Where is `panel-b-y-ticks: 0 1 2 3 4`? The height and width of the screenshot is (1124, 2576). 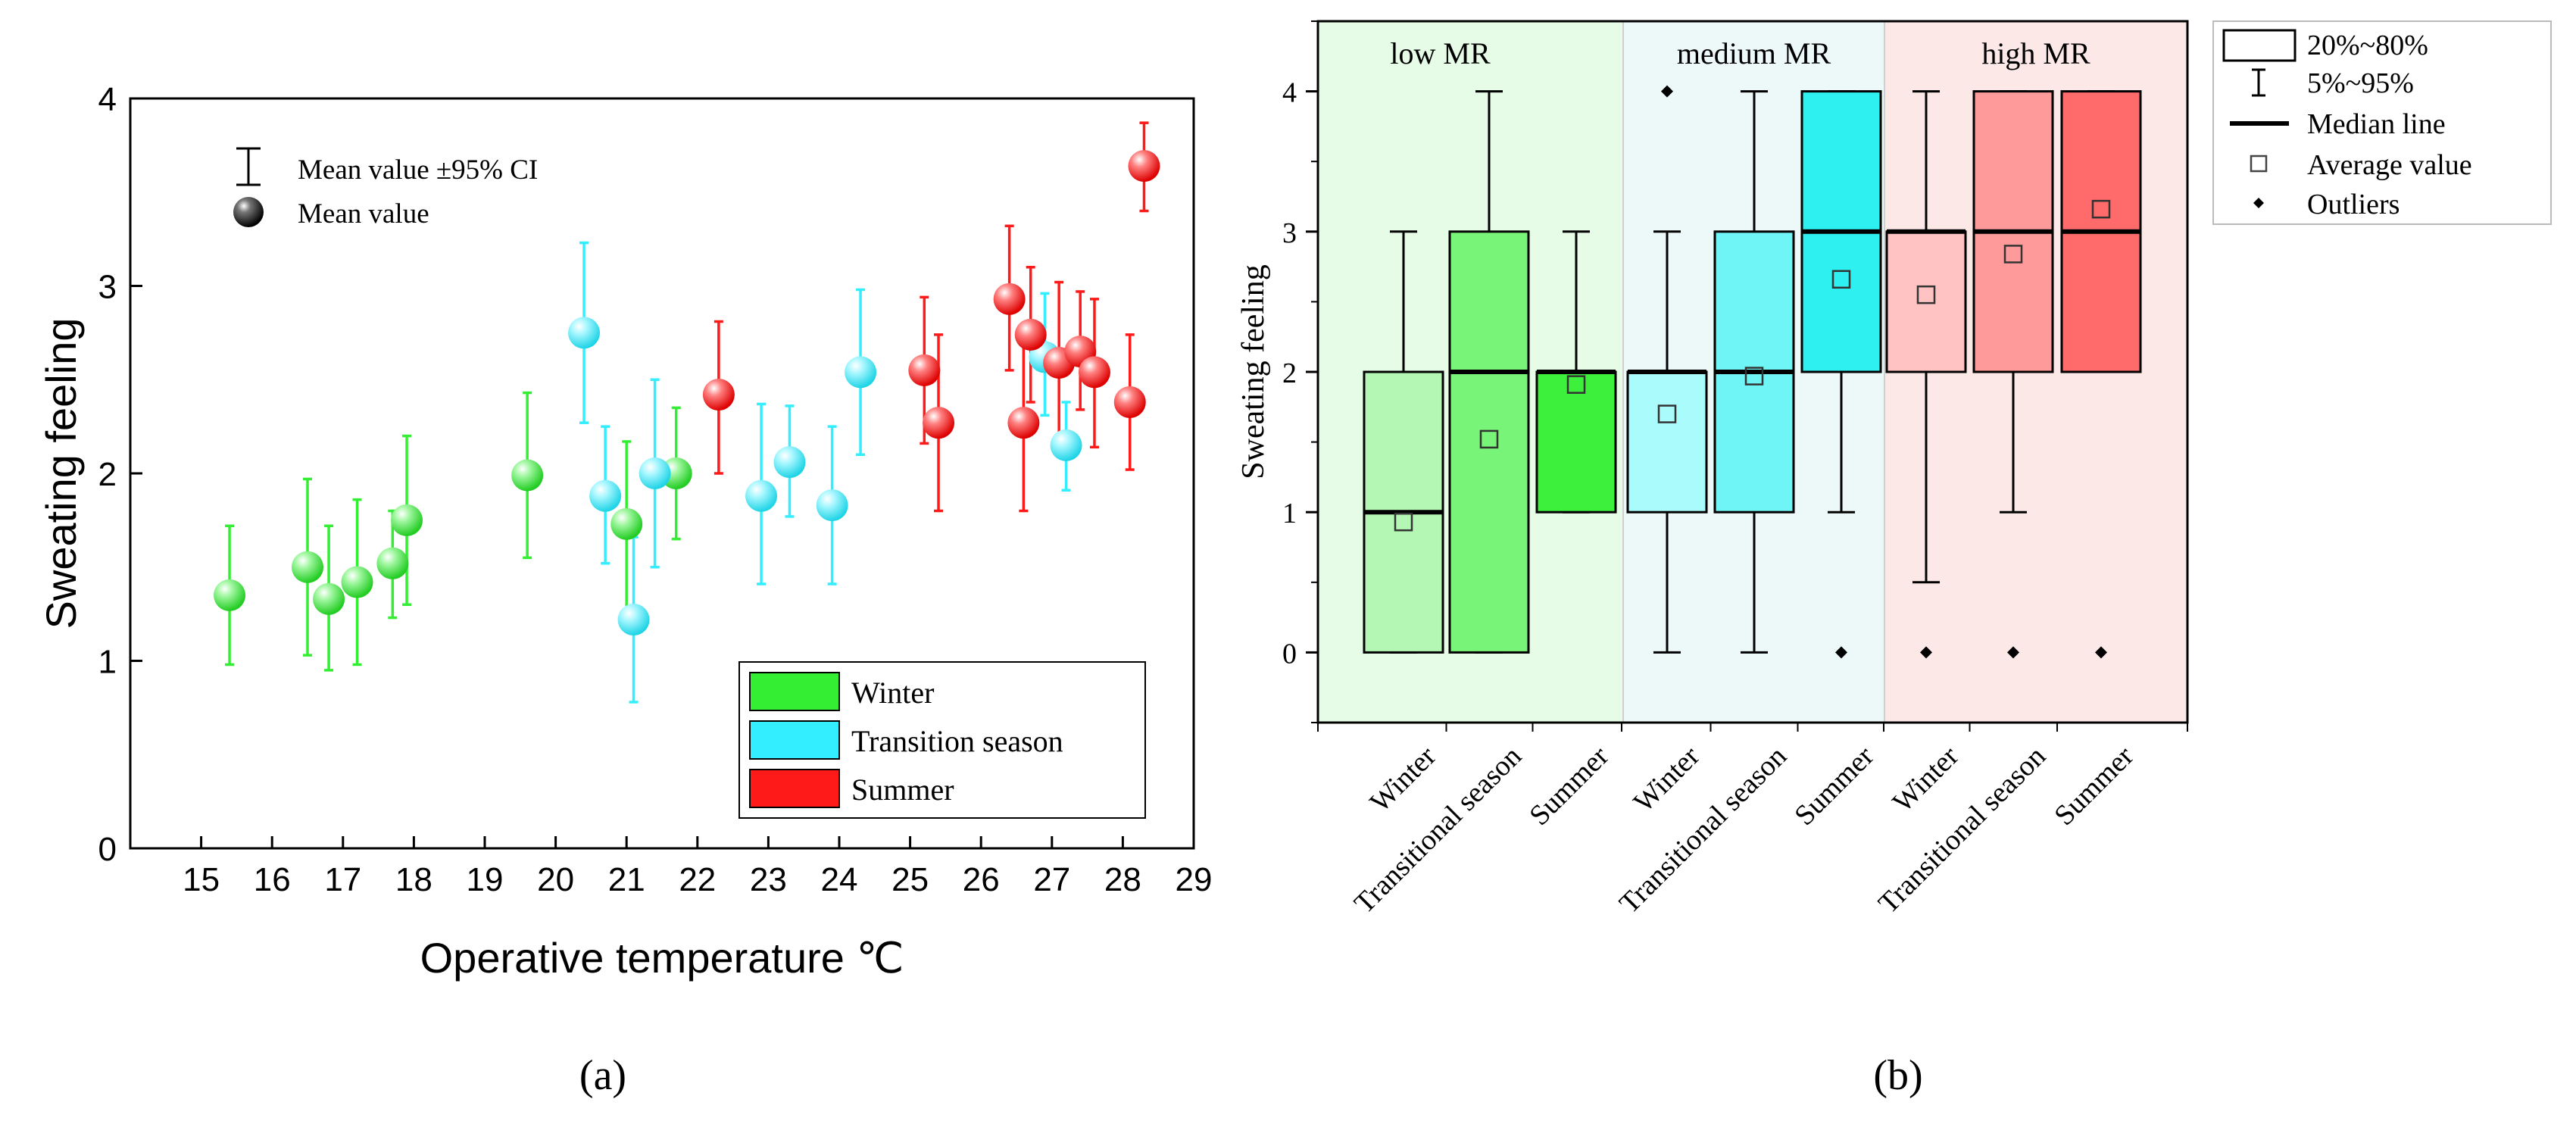 panel-b-y-ticks: 0 1 2 3 4 is located at coordinates (1300, 371).